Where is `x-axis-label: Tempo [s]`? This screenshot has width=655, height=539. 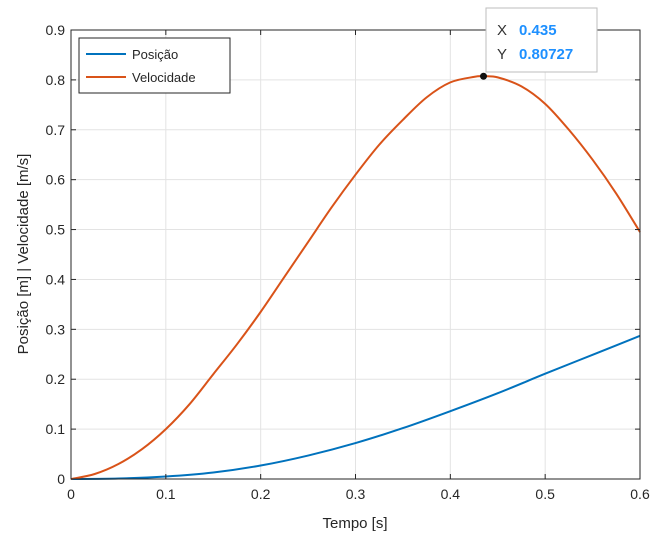 x-axis-label: Tempo [s] is located at coordinates (354, 523).